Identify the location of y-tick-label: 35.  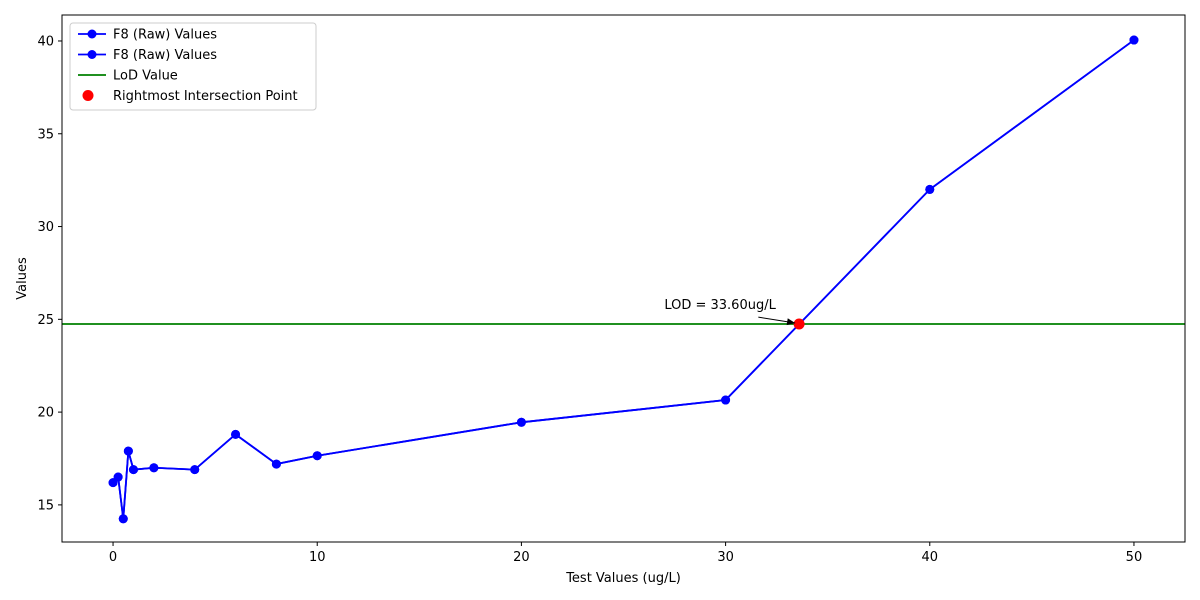
(45, 134).